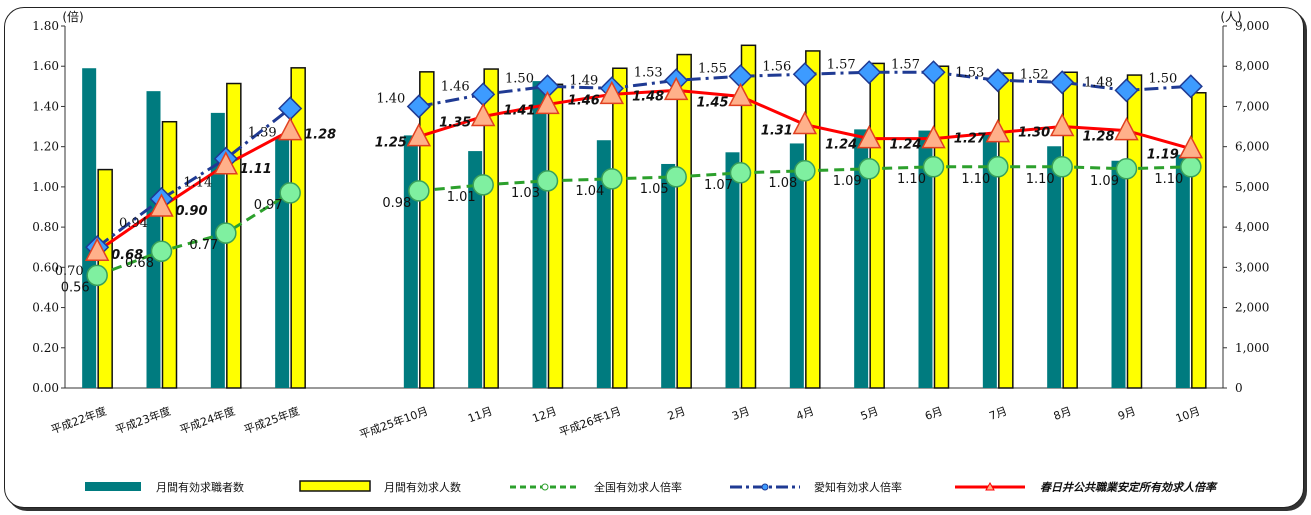 This screenshot has height=515, width=1311. What do you see at coordinates (335, 486) in the screenshot?
I see `legend-swatch-job-openings` at bounding box center [335, 486].